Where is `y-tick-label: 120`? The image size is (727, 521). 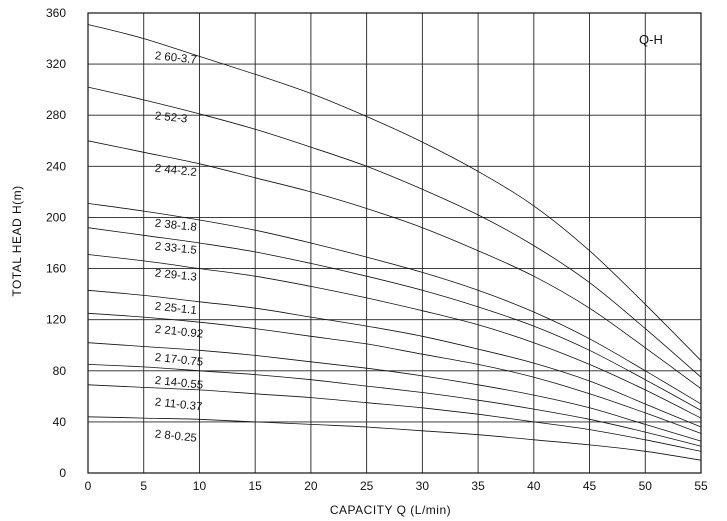
y-tick-label: 120 is located at coordinates (56, 320).